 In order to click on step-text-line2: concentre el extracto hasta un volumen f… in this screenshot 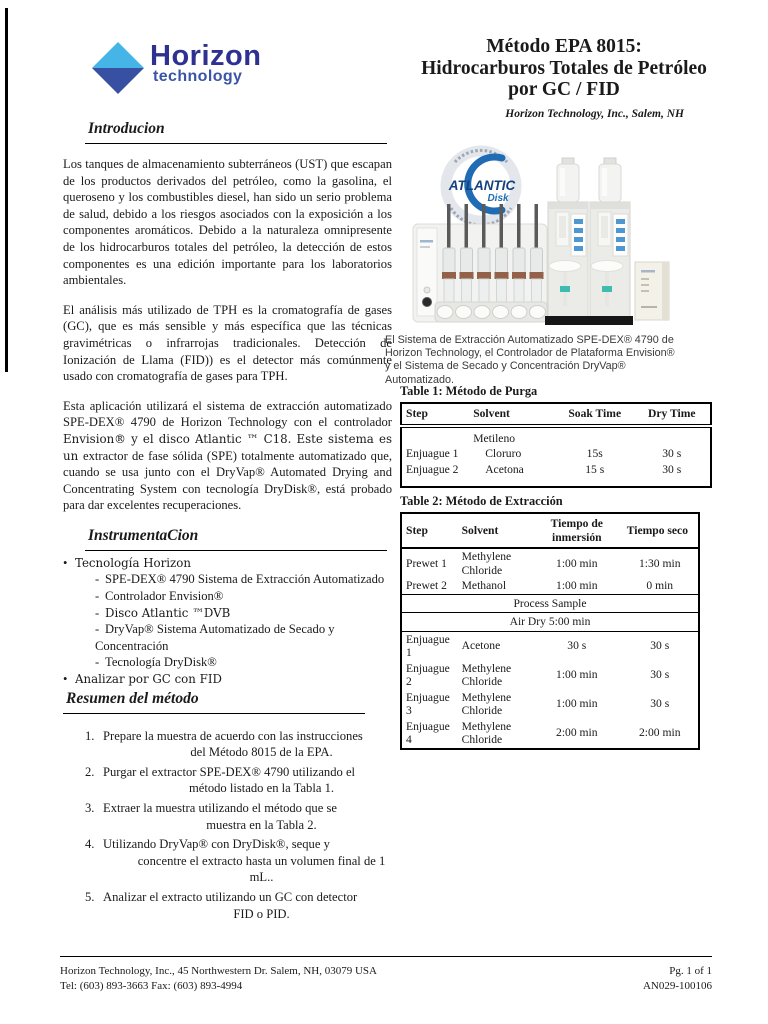, I will do `click(261, 869)`.